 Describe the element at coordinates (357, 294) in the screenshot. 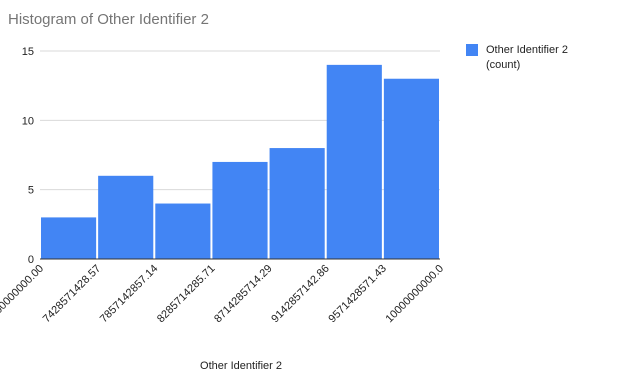

I see `x-tick-label: 9571428571.43` at that location.